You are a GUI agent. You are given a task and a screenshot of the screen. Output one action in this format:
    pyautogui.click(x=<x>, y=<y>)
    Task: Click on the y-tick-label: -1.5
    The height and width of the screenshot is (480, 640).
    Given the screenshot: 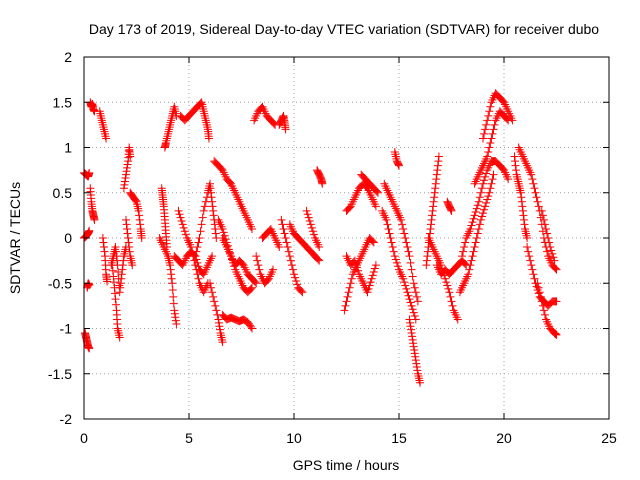 What is the action you would take?
    pyautogui.click(x=60, y=374)
    